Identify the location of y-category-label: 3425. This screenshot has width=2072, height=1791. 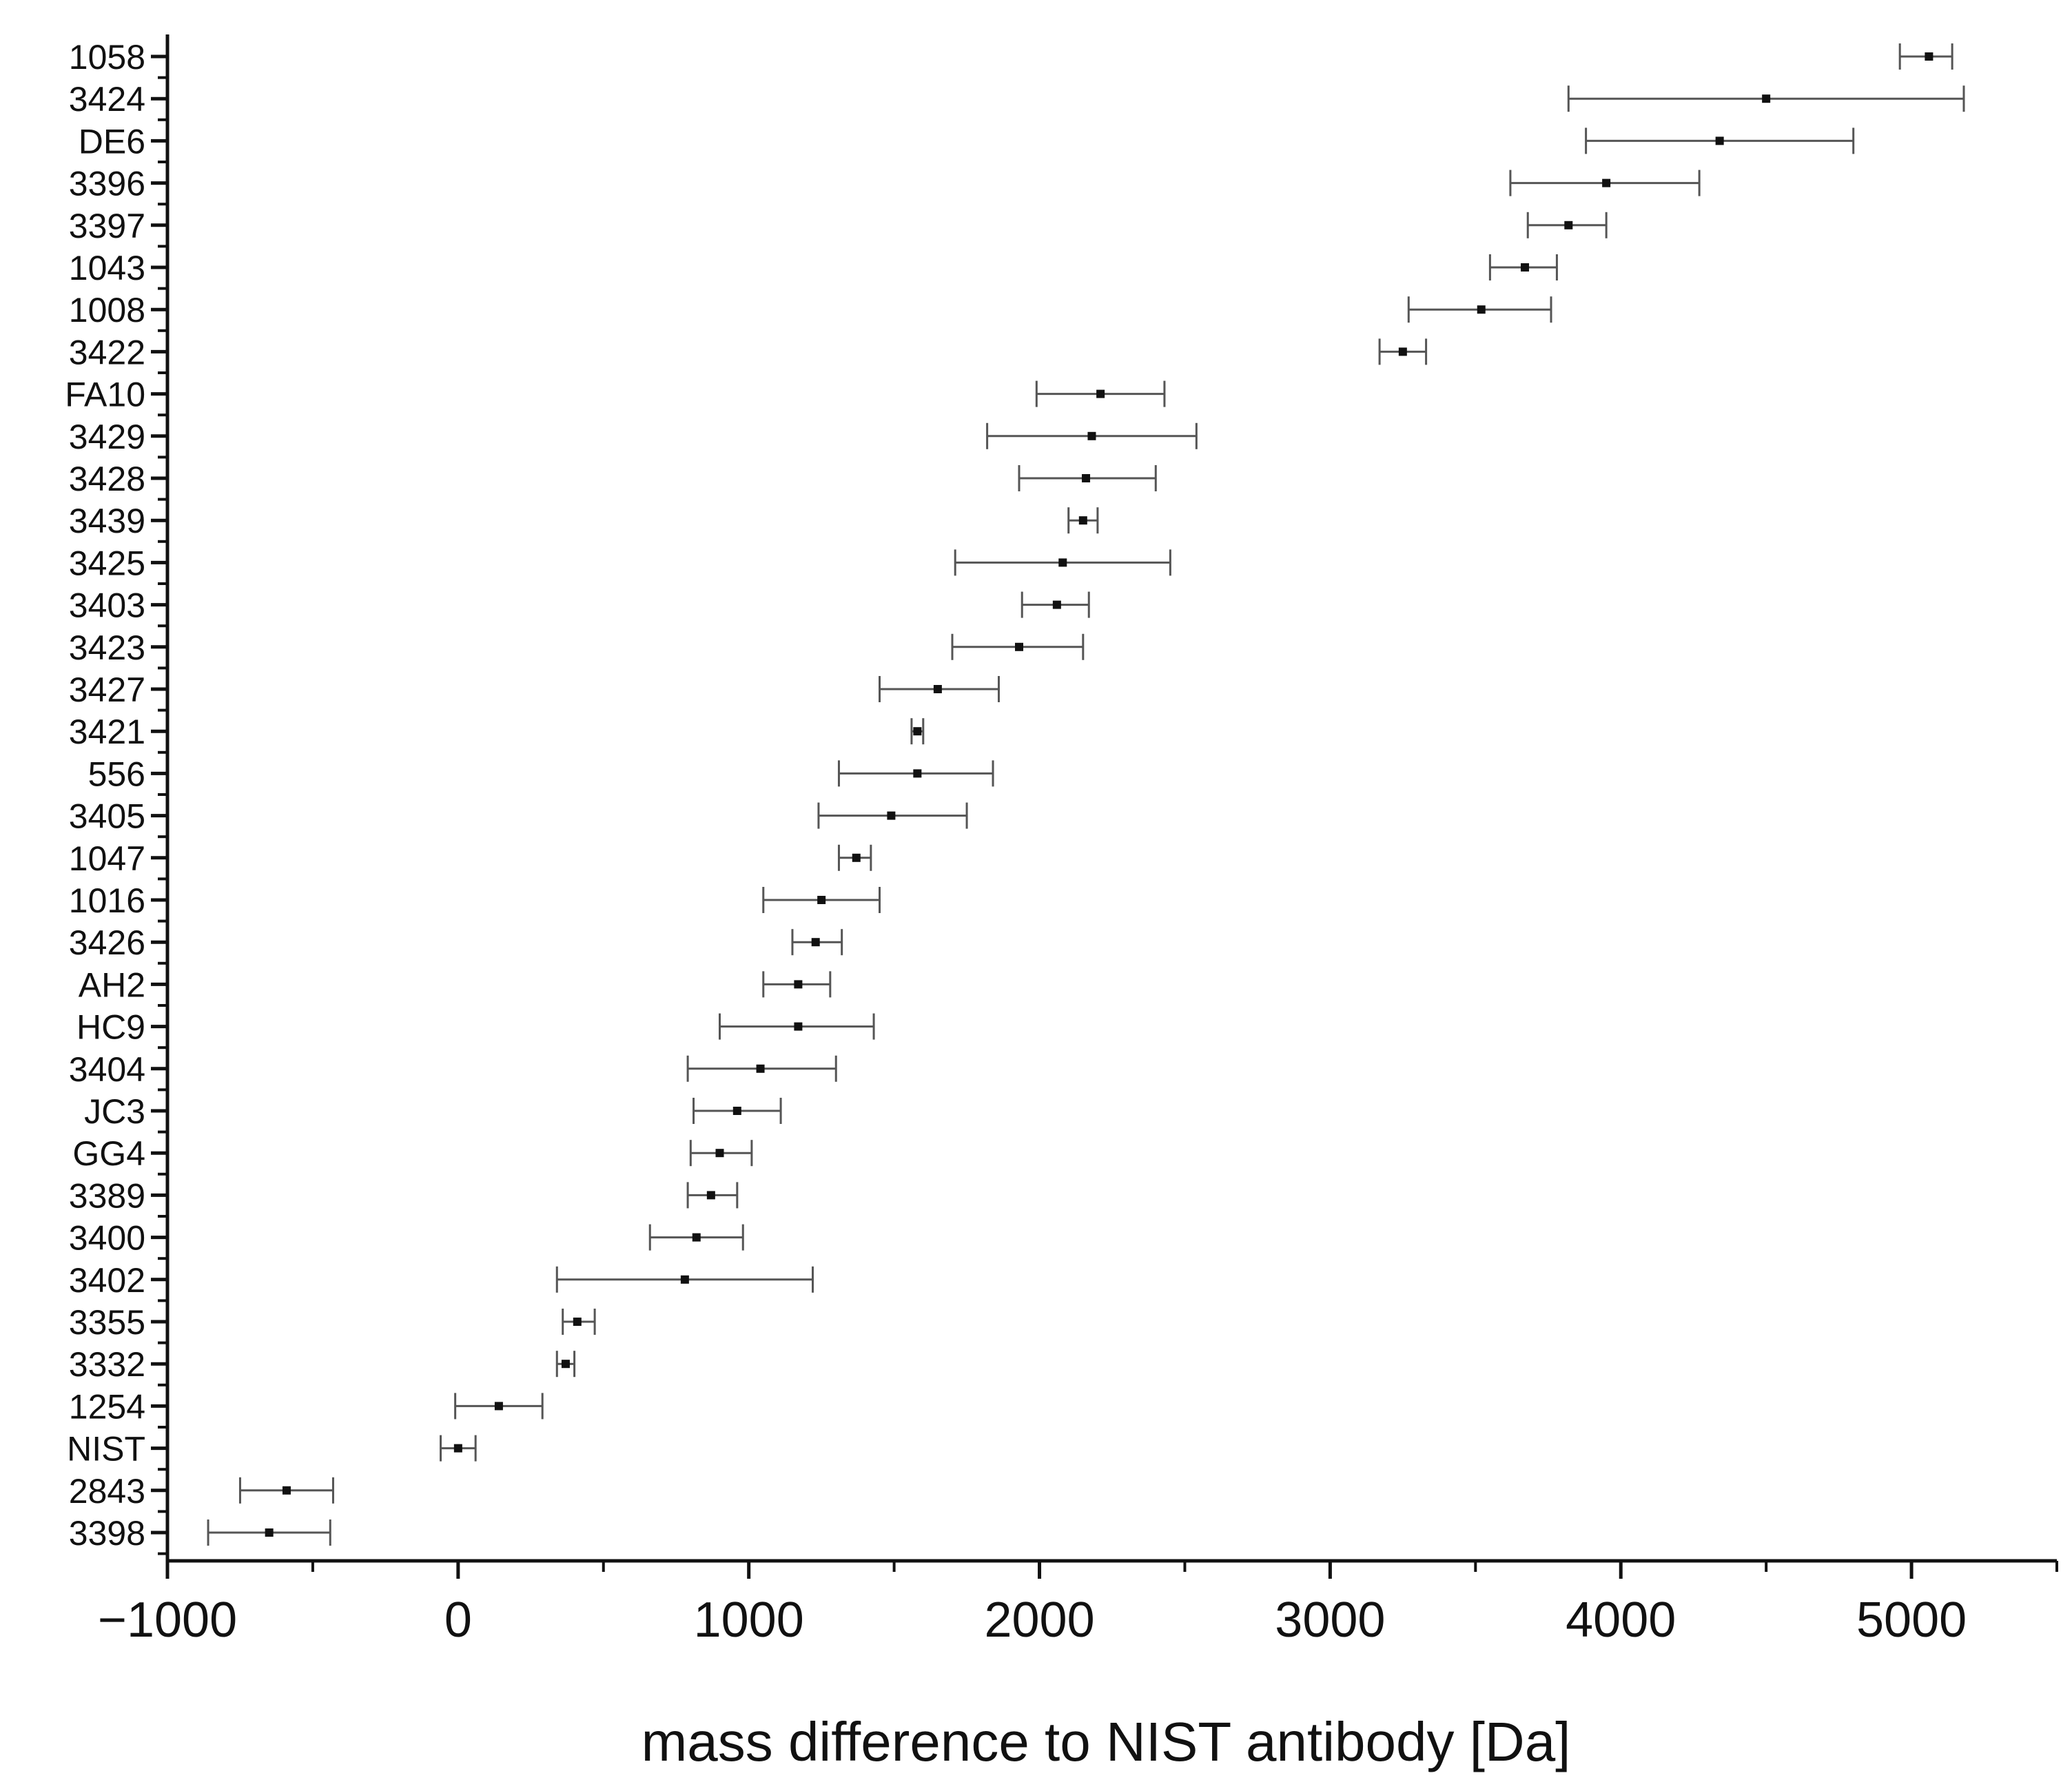
(107, 563).